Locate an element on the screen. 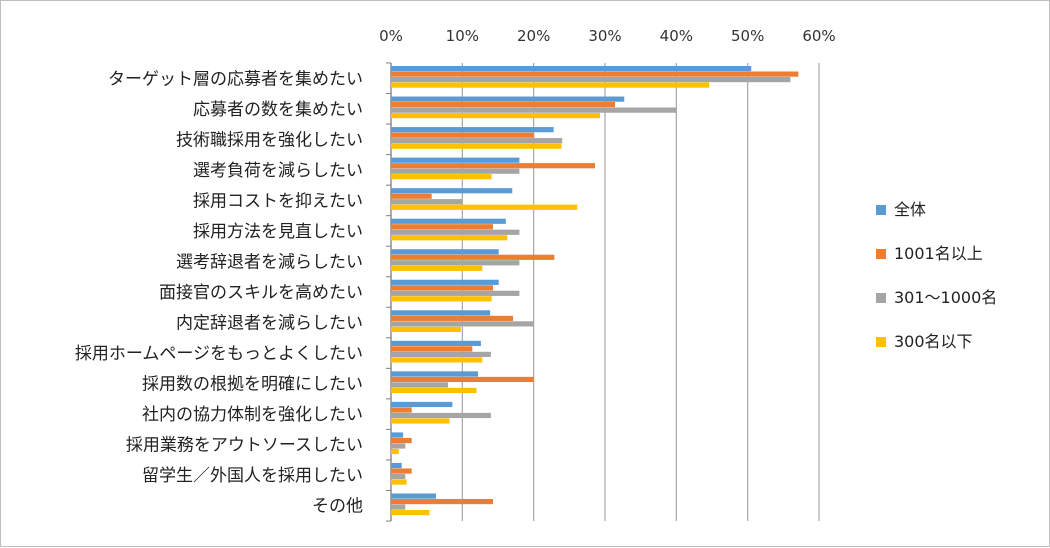 The image size is (1050, 548). category-label: 技術職採用を強化したい is located at coordinates (269, 140).